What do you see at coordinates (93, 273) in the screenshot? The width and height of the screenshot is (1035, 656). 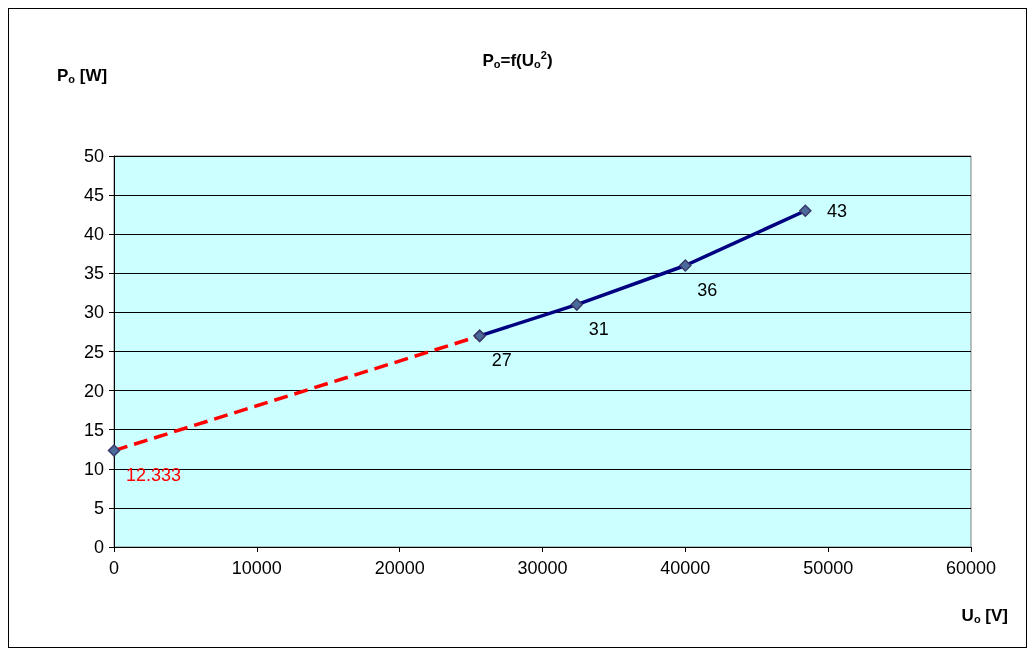 I see `y-tick-label: 35` at bounding box center [93, 273].